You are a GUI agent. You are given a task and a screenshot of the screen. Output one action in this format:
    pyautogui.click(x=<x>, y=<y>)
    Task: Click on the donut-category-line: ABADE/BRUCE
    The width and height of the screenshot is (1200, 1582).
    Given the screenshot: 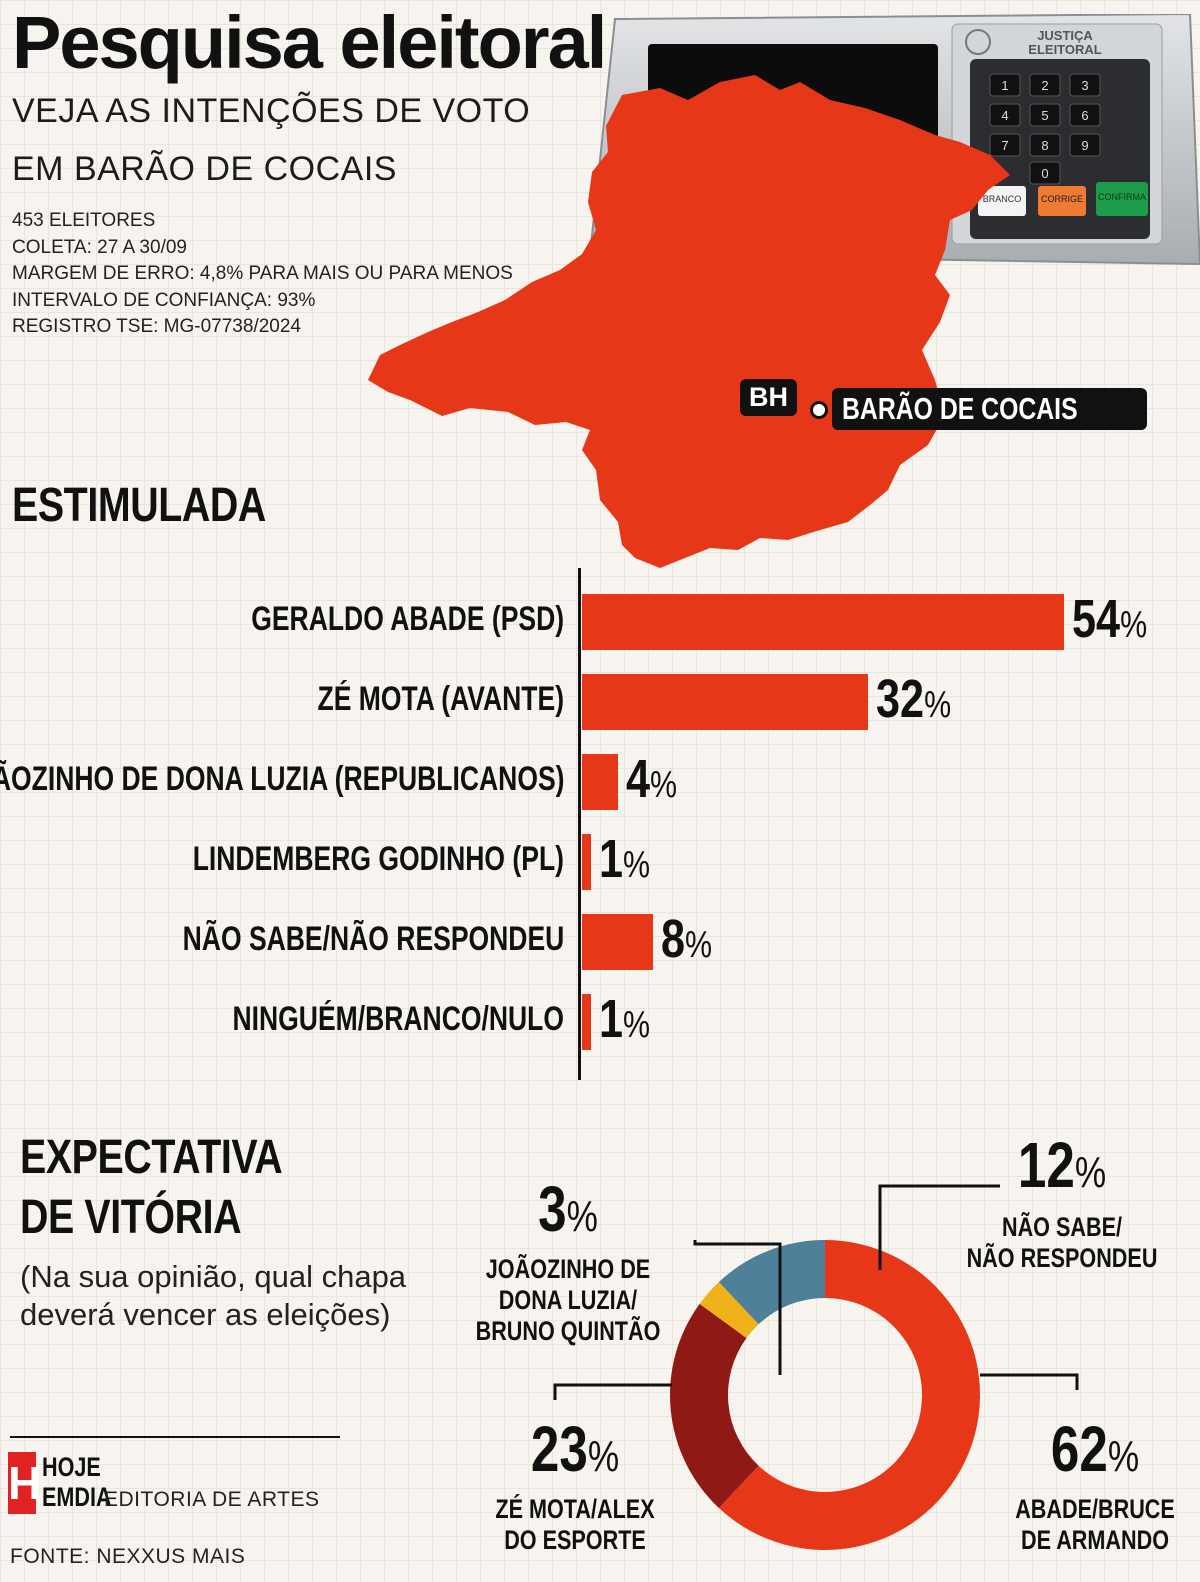 What is the action you would take?
    pyautogui.click(x=1095, y=1509)
    